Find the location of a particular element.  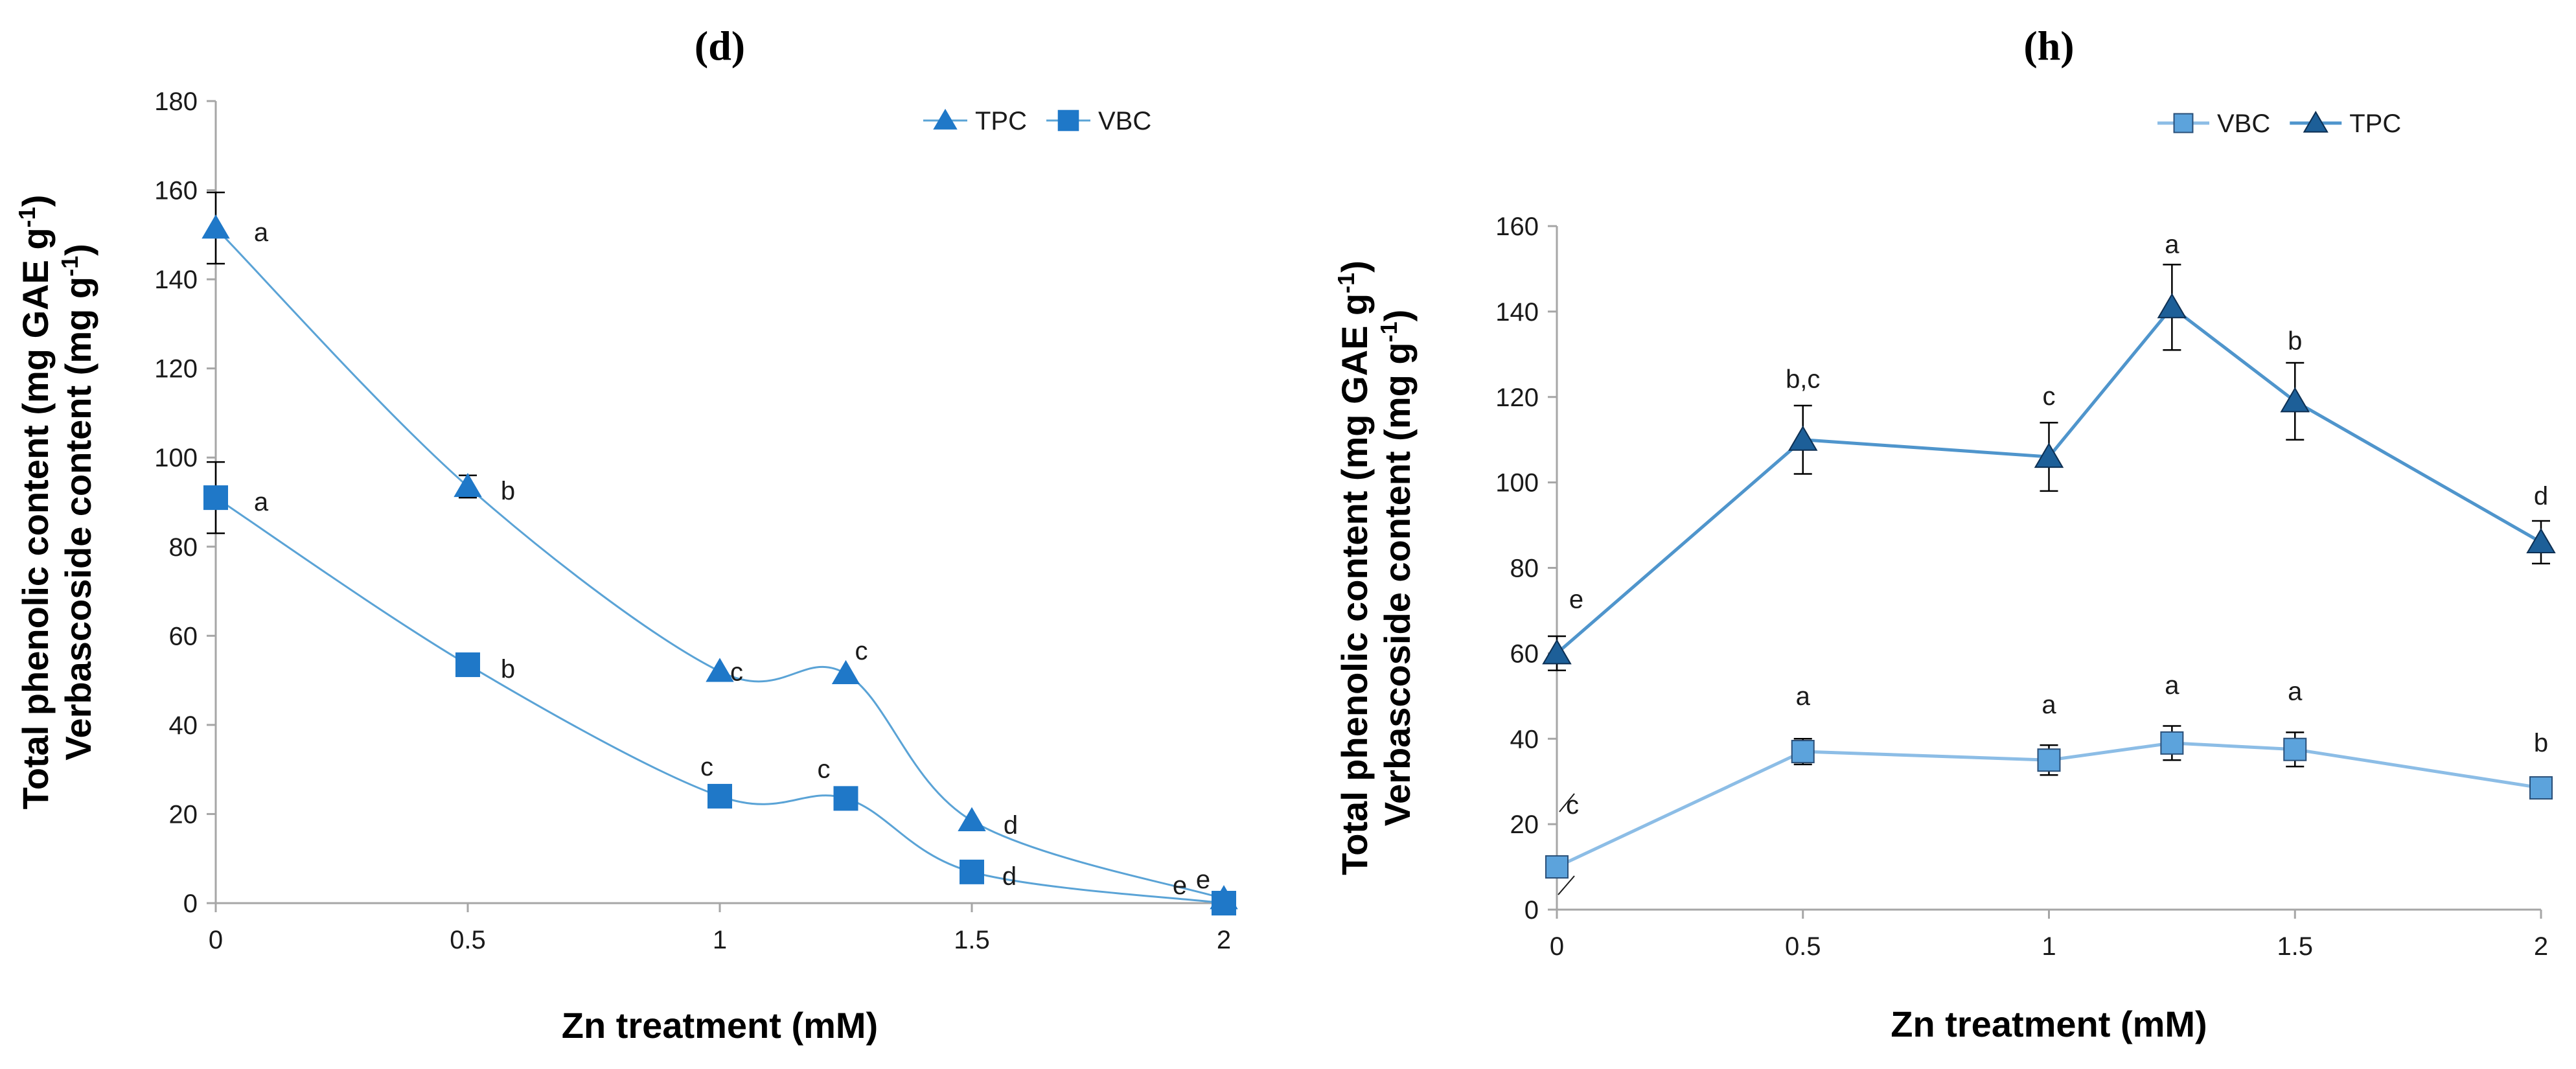

panel-label: (h) is located at coordinates (2048, 46).